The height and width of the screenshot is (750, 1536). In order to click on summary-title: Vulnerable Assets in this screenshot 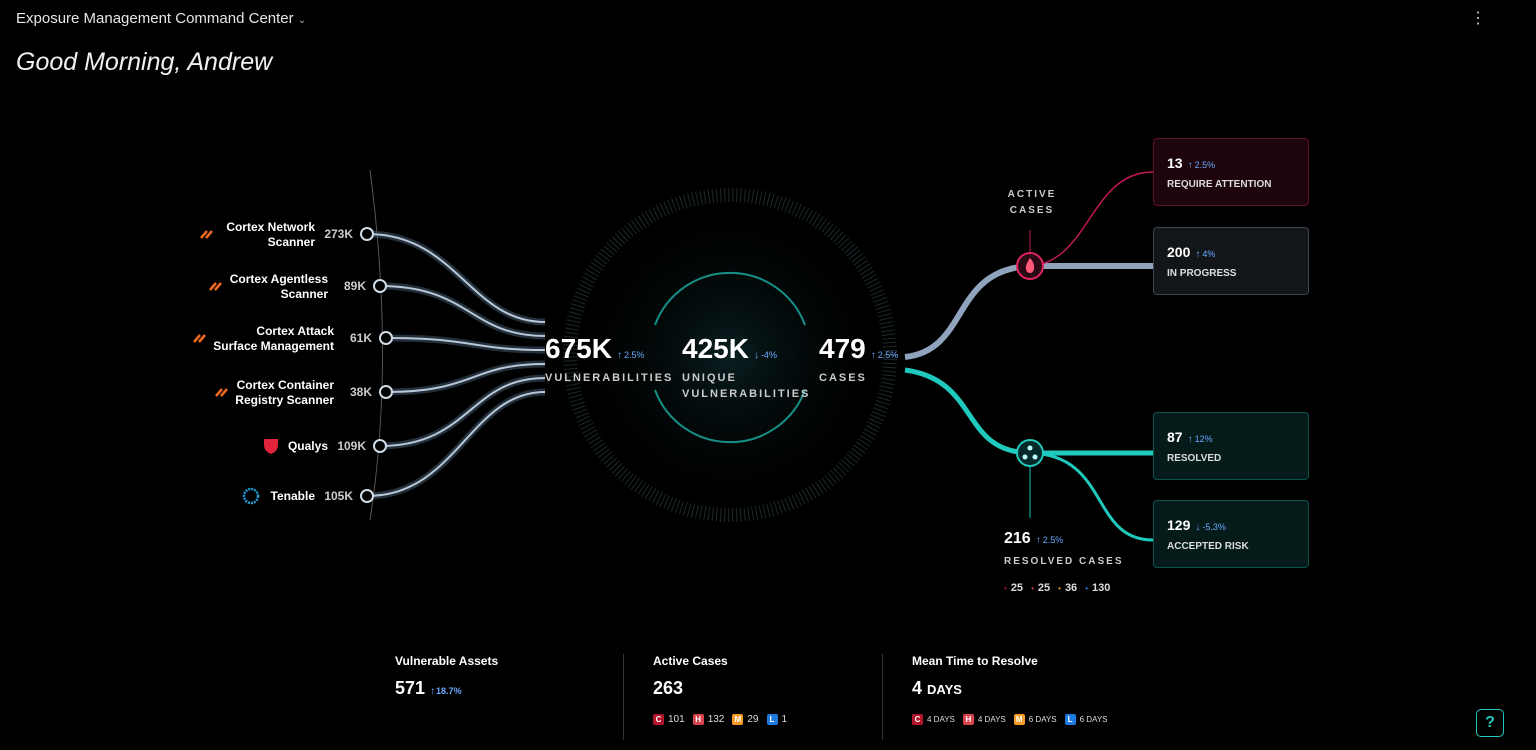, I will do `click(447, 661)`.